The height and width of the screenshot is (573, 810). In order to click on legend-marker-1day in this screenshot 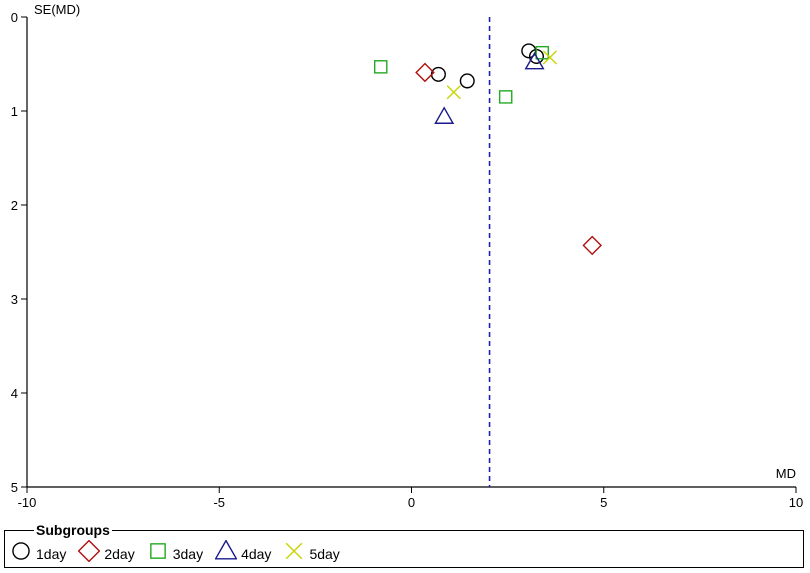, I will do `click(21, 551)`.